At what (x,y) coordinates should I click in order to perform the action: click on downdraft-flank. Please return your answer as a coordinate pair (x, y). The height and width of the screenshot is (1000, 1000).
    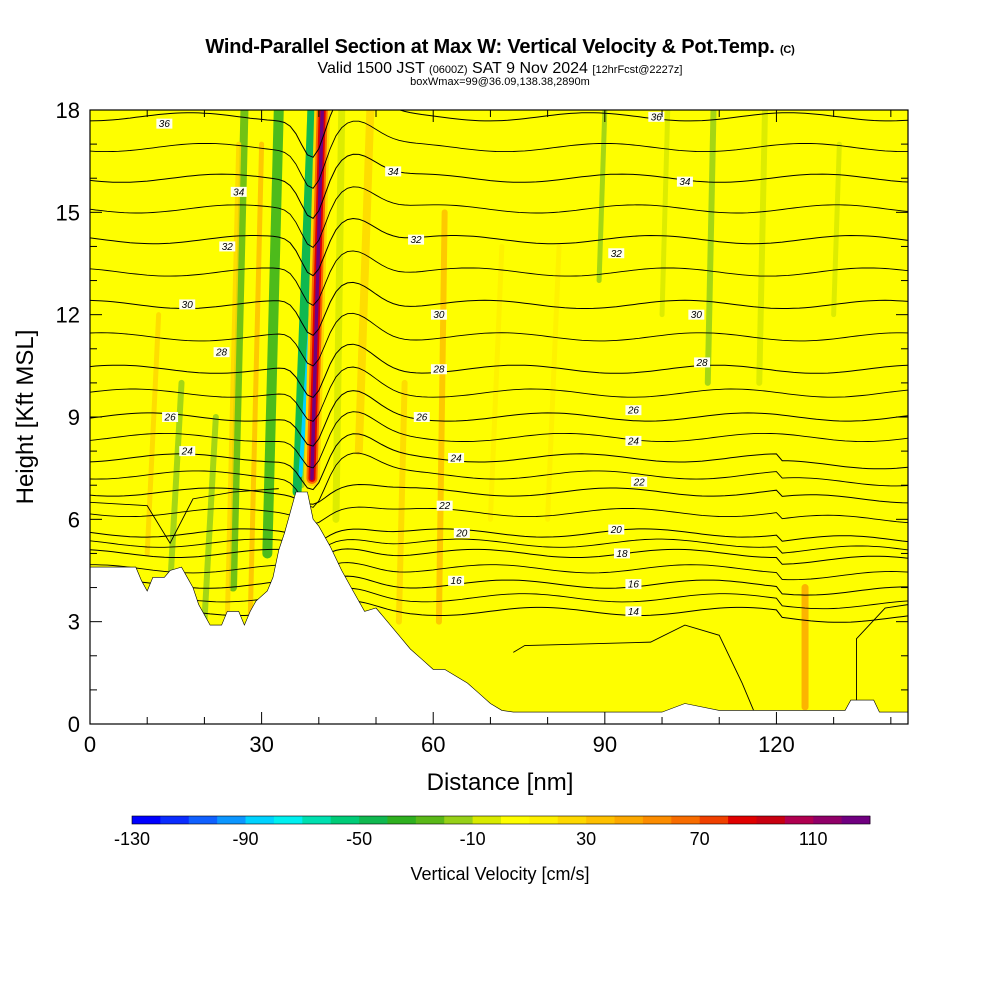
    Looking at the image, I should click on (304, 303).